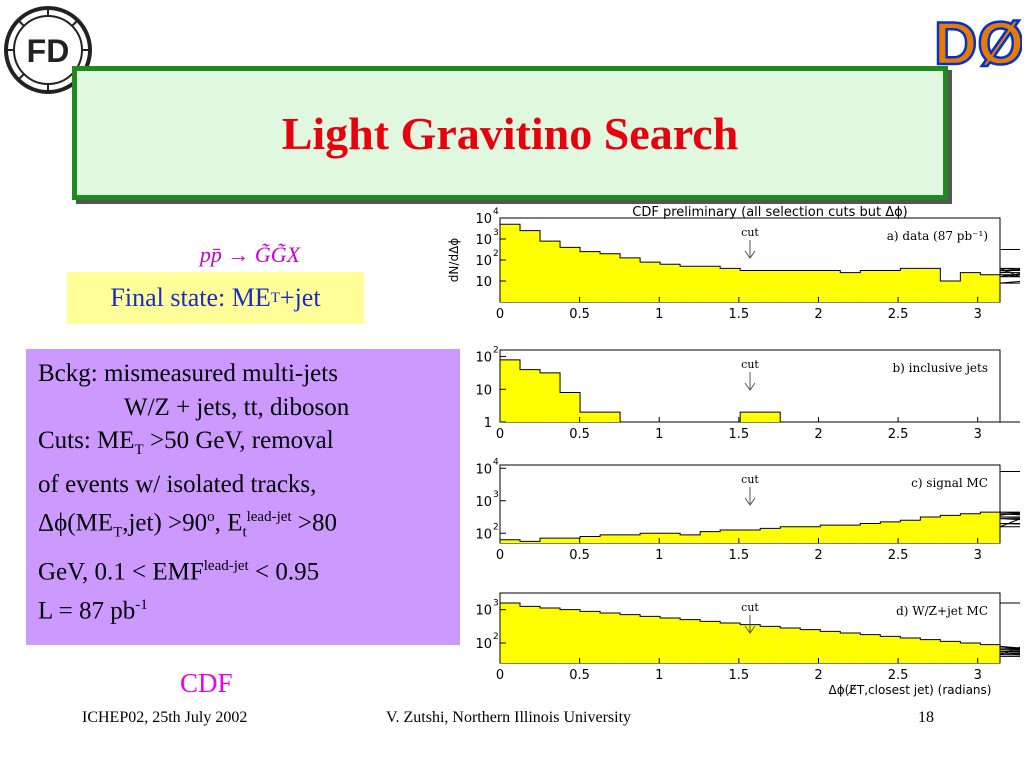 The image size is (1024, 768). What do you see at coordinates (979, 44) in the screenshot?
I see `d0-logo: DØ` at bounding box center [979, 44].